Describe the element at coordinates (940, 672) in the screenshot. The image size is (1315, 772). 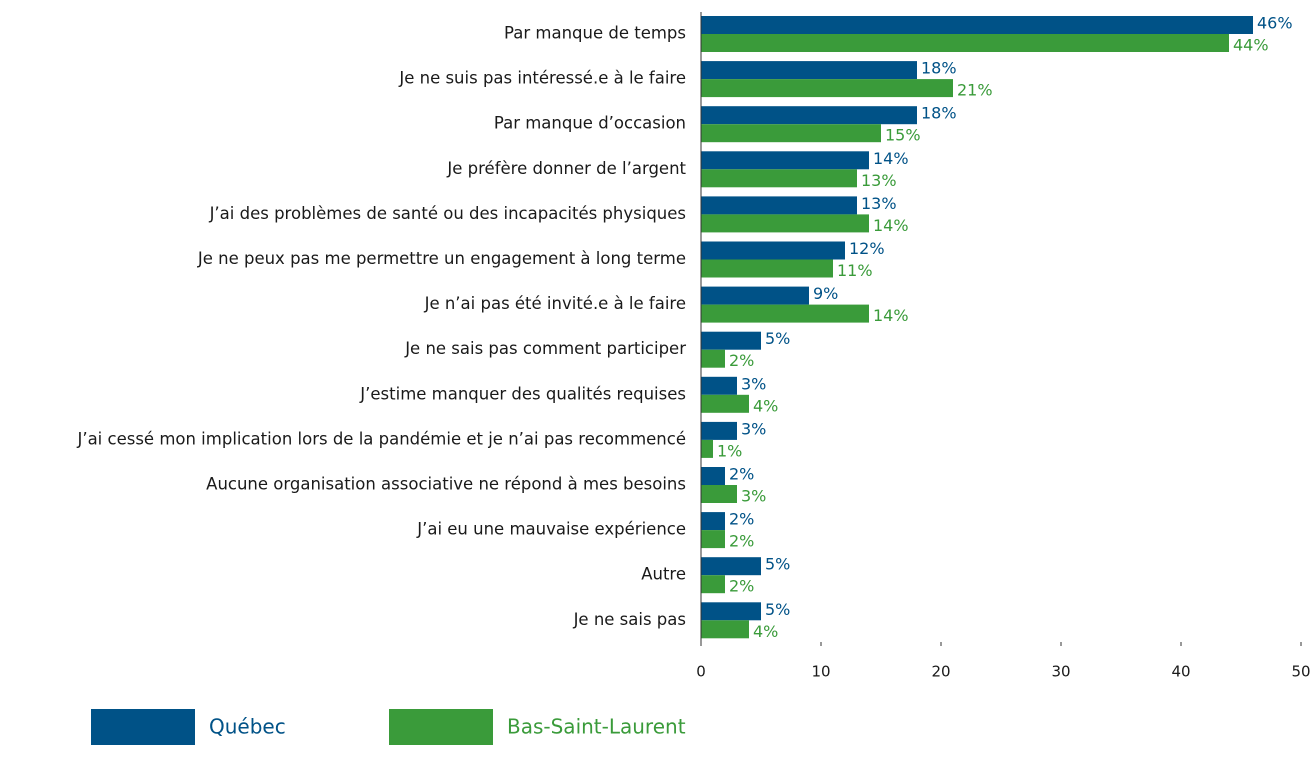
I see `x-tick-label: 20` at that location.